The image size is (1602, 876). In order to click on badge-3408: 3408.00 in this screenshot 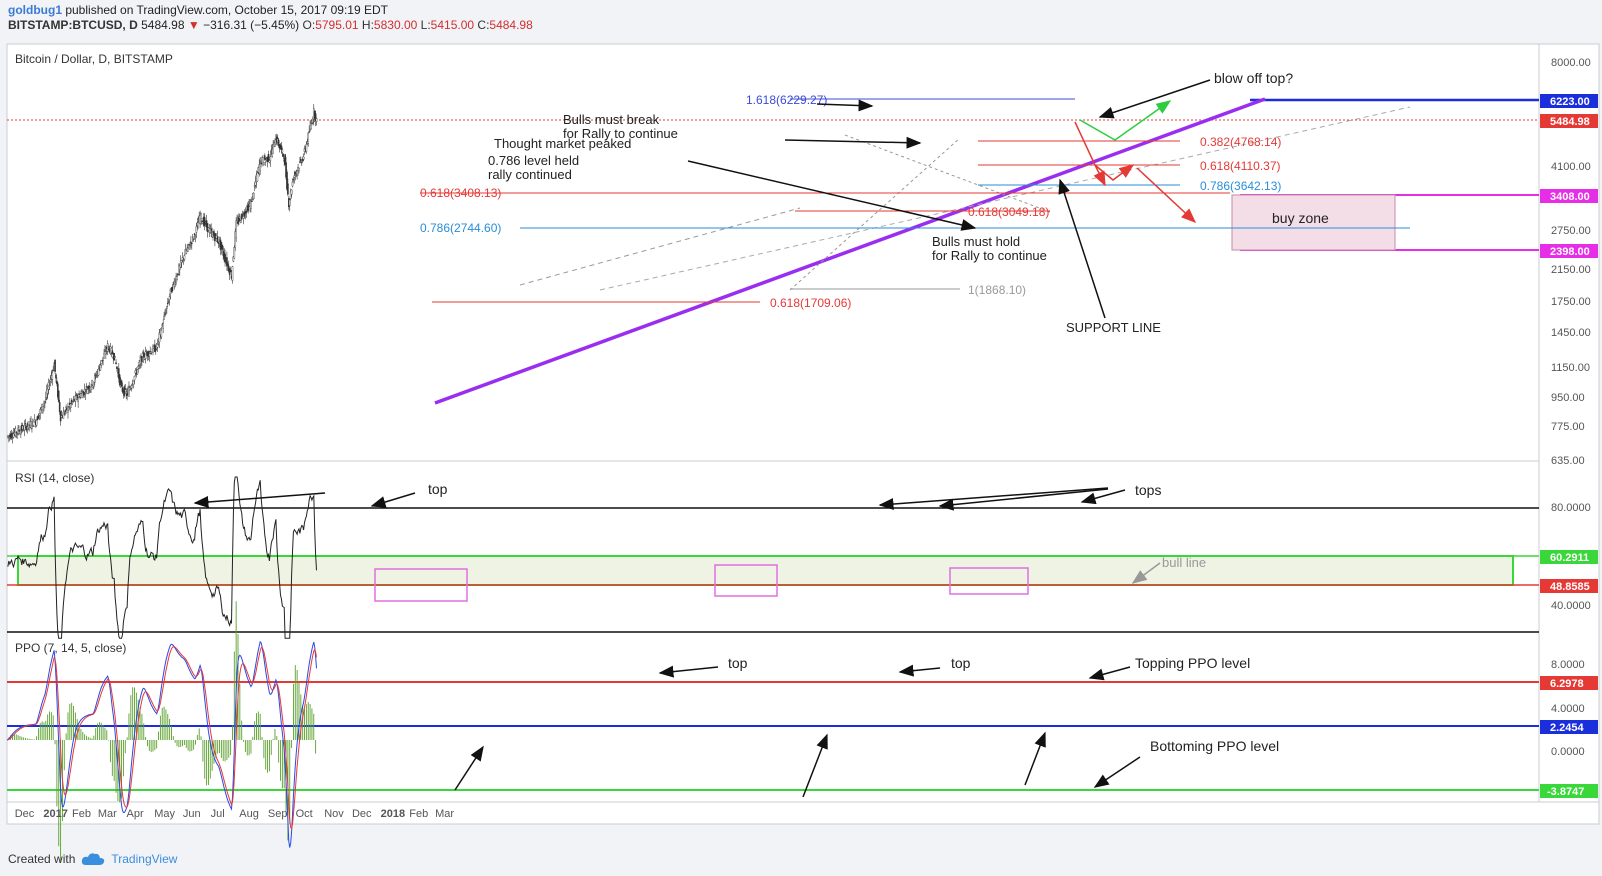, I will do `click(1570, 197)`.